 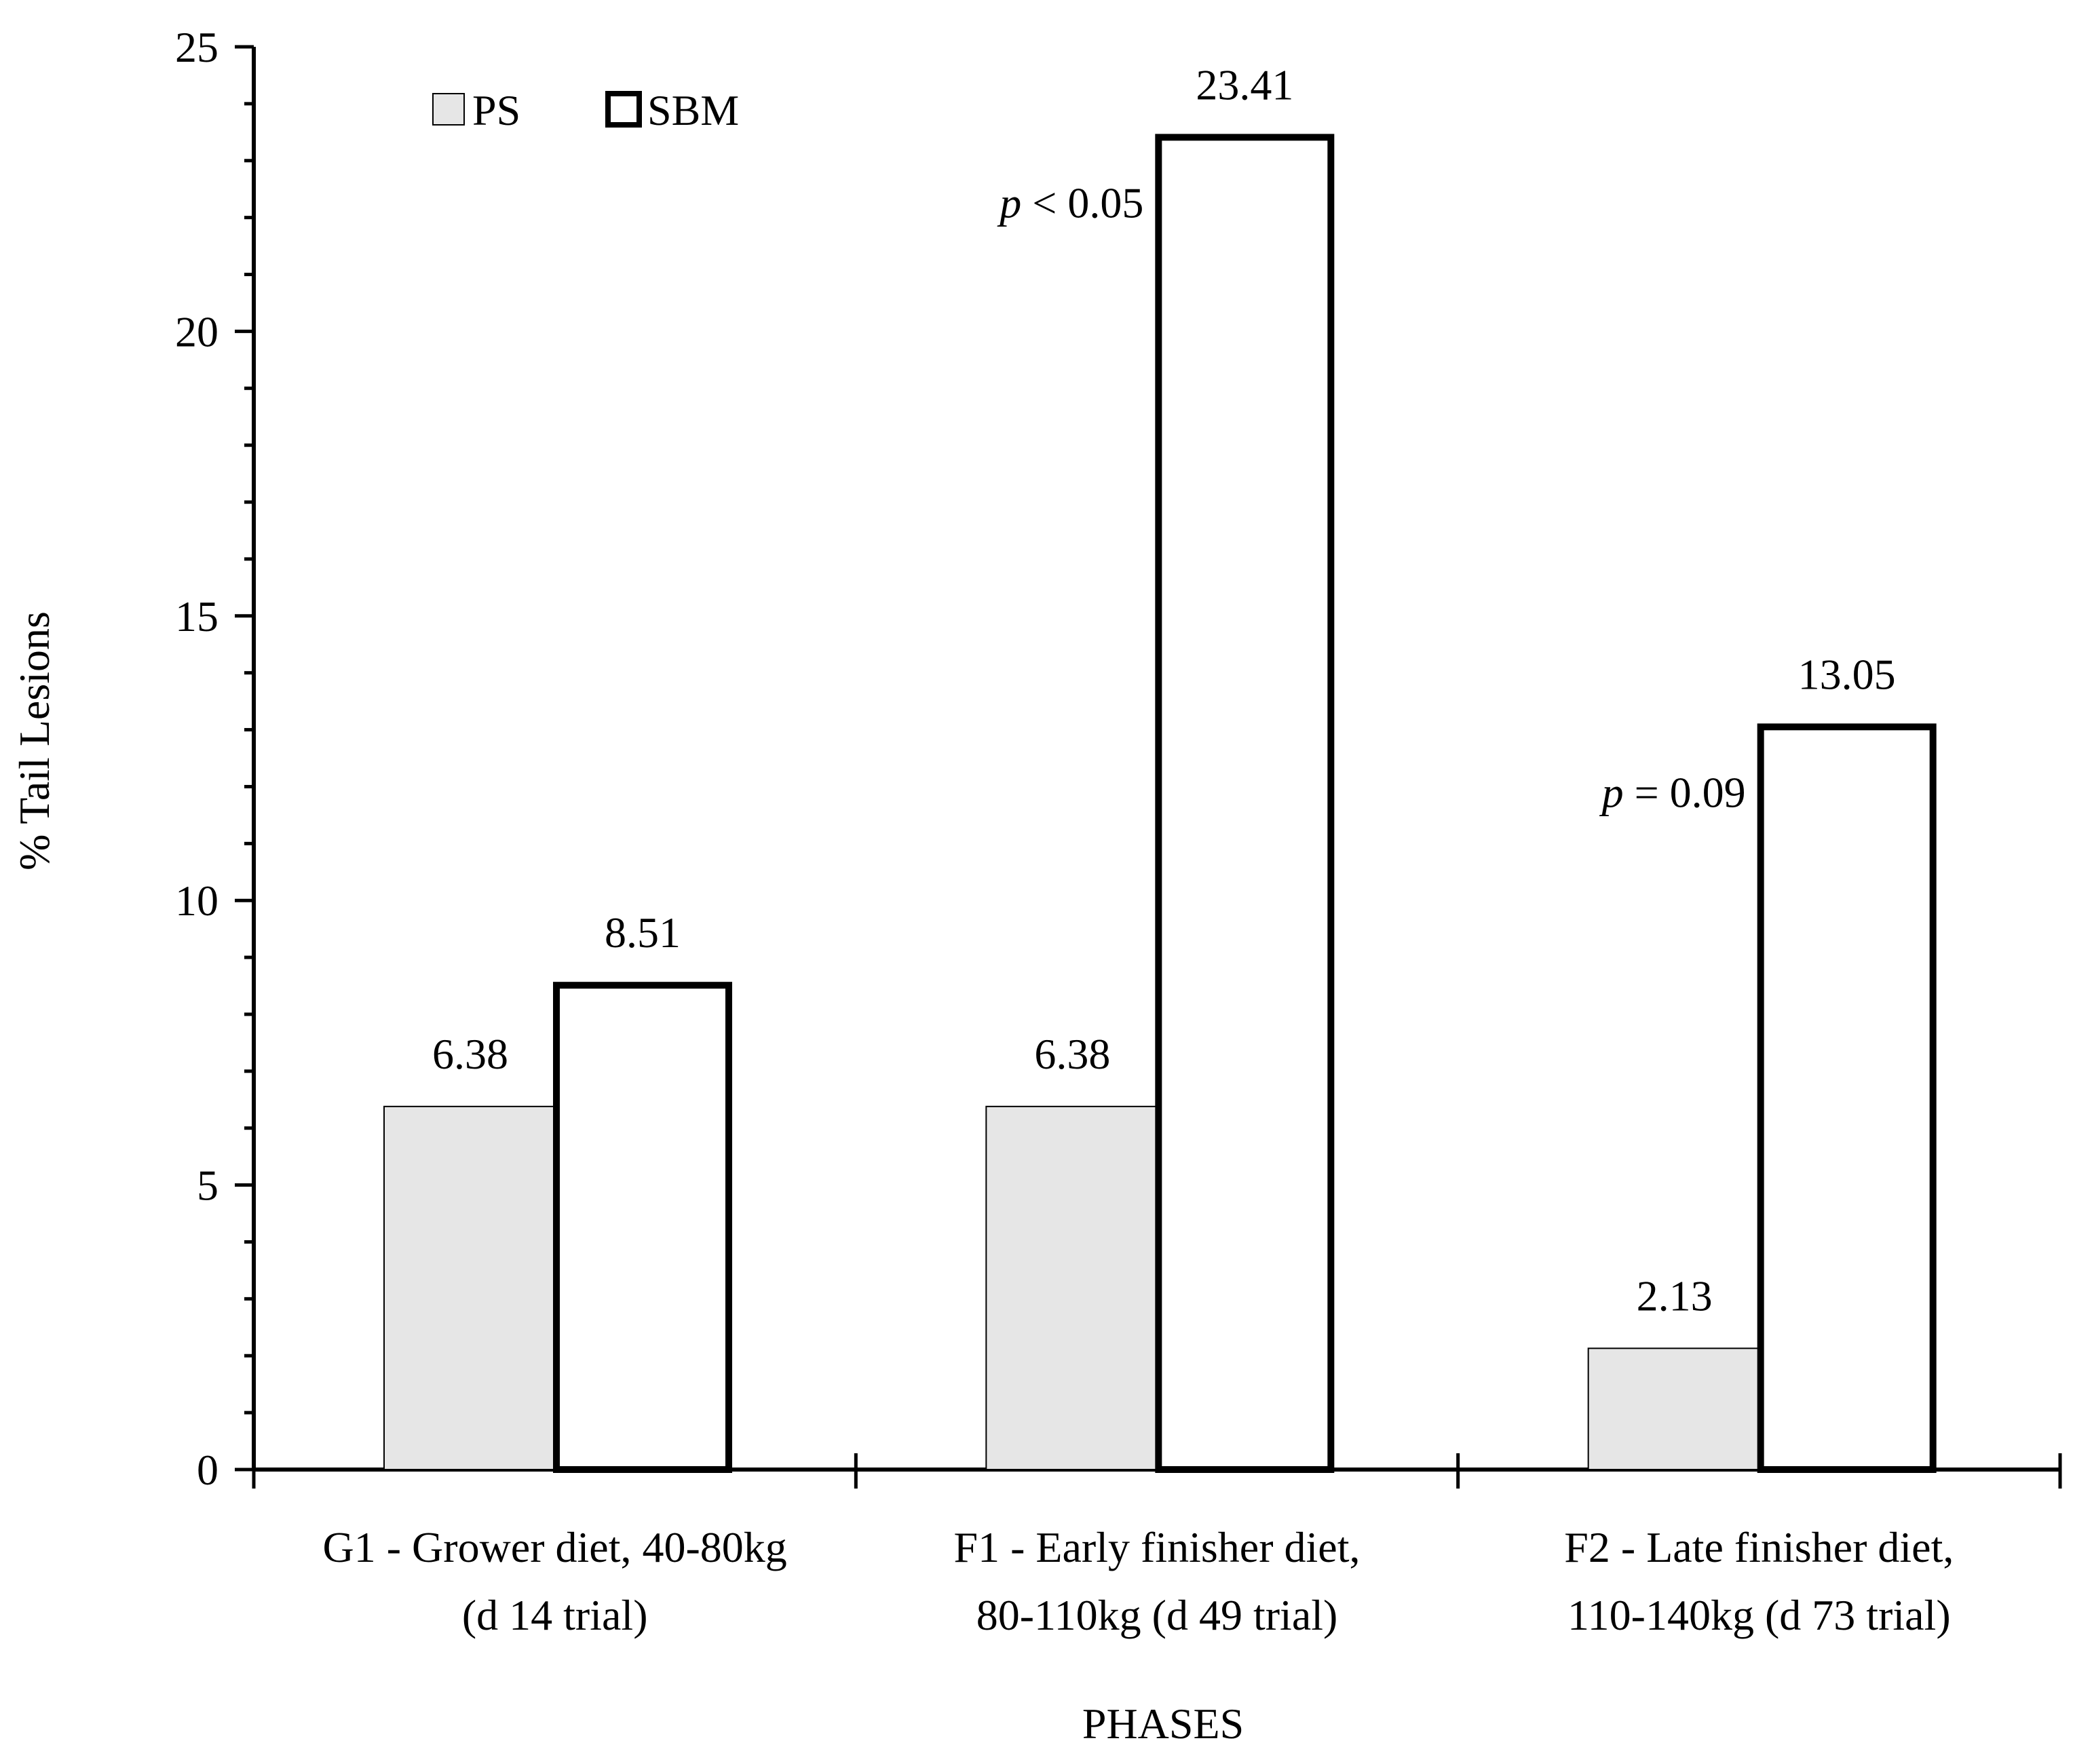 What do you see at coordinates (555, 1547) in the screenshot?
I see `x-category-label: G1 - Grower diet, 40-80kg` at bounding box center [555, 1547].